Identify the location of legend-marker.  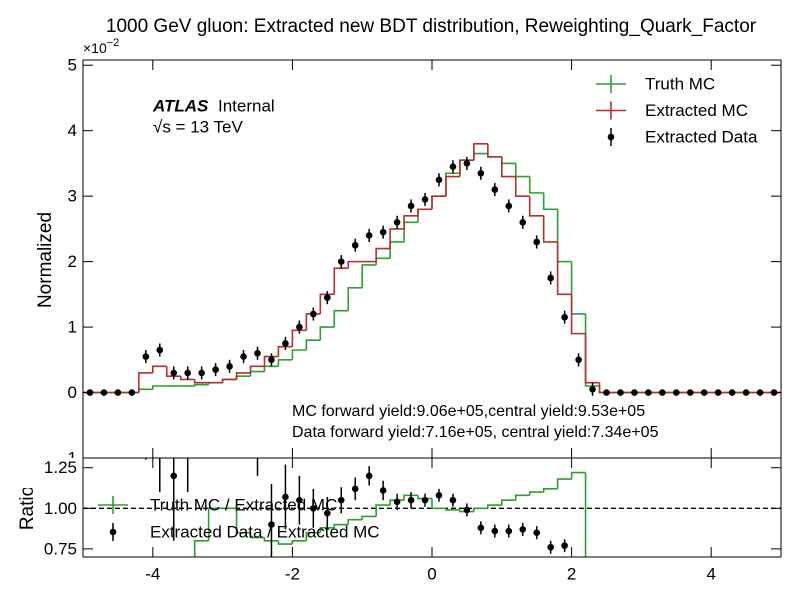
(113, 532).